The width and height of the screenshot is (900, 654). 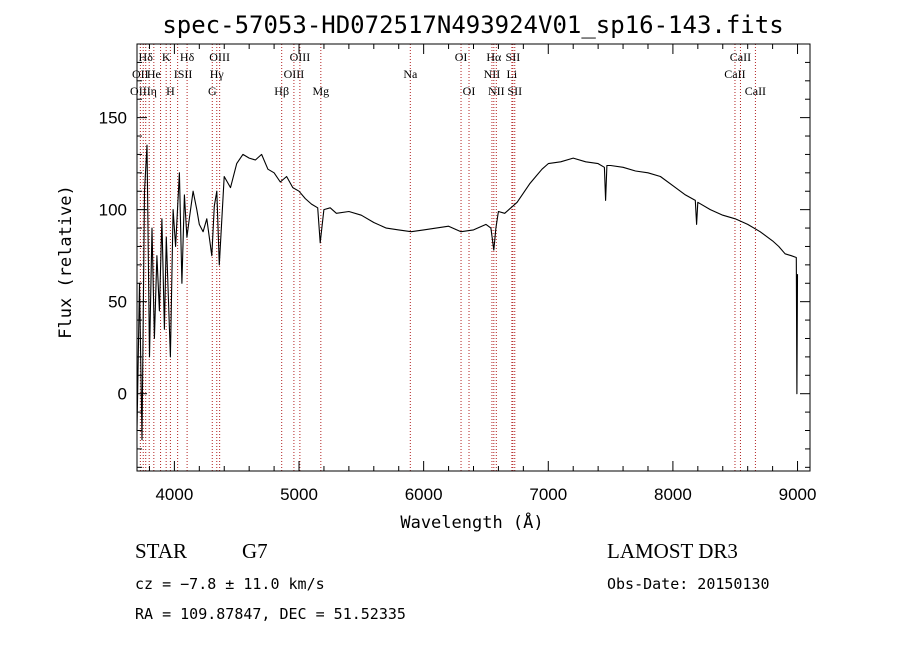 I want to click on object-subclass: G7, so click(x=255, y=551).